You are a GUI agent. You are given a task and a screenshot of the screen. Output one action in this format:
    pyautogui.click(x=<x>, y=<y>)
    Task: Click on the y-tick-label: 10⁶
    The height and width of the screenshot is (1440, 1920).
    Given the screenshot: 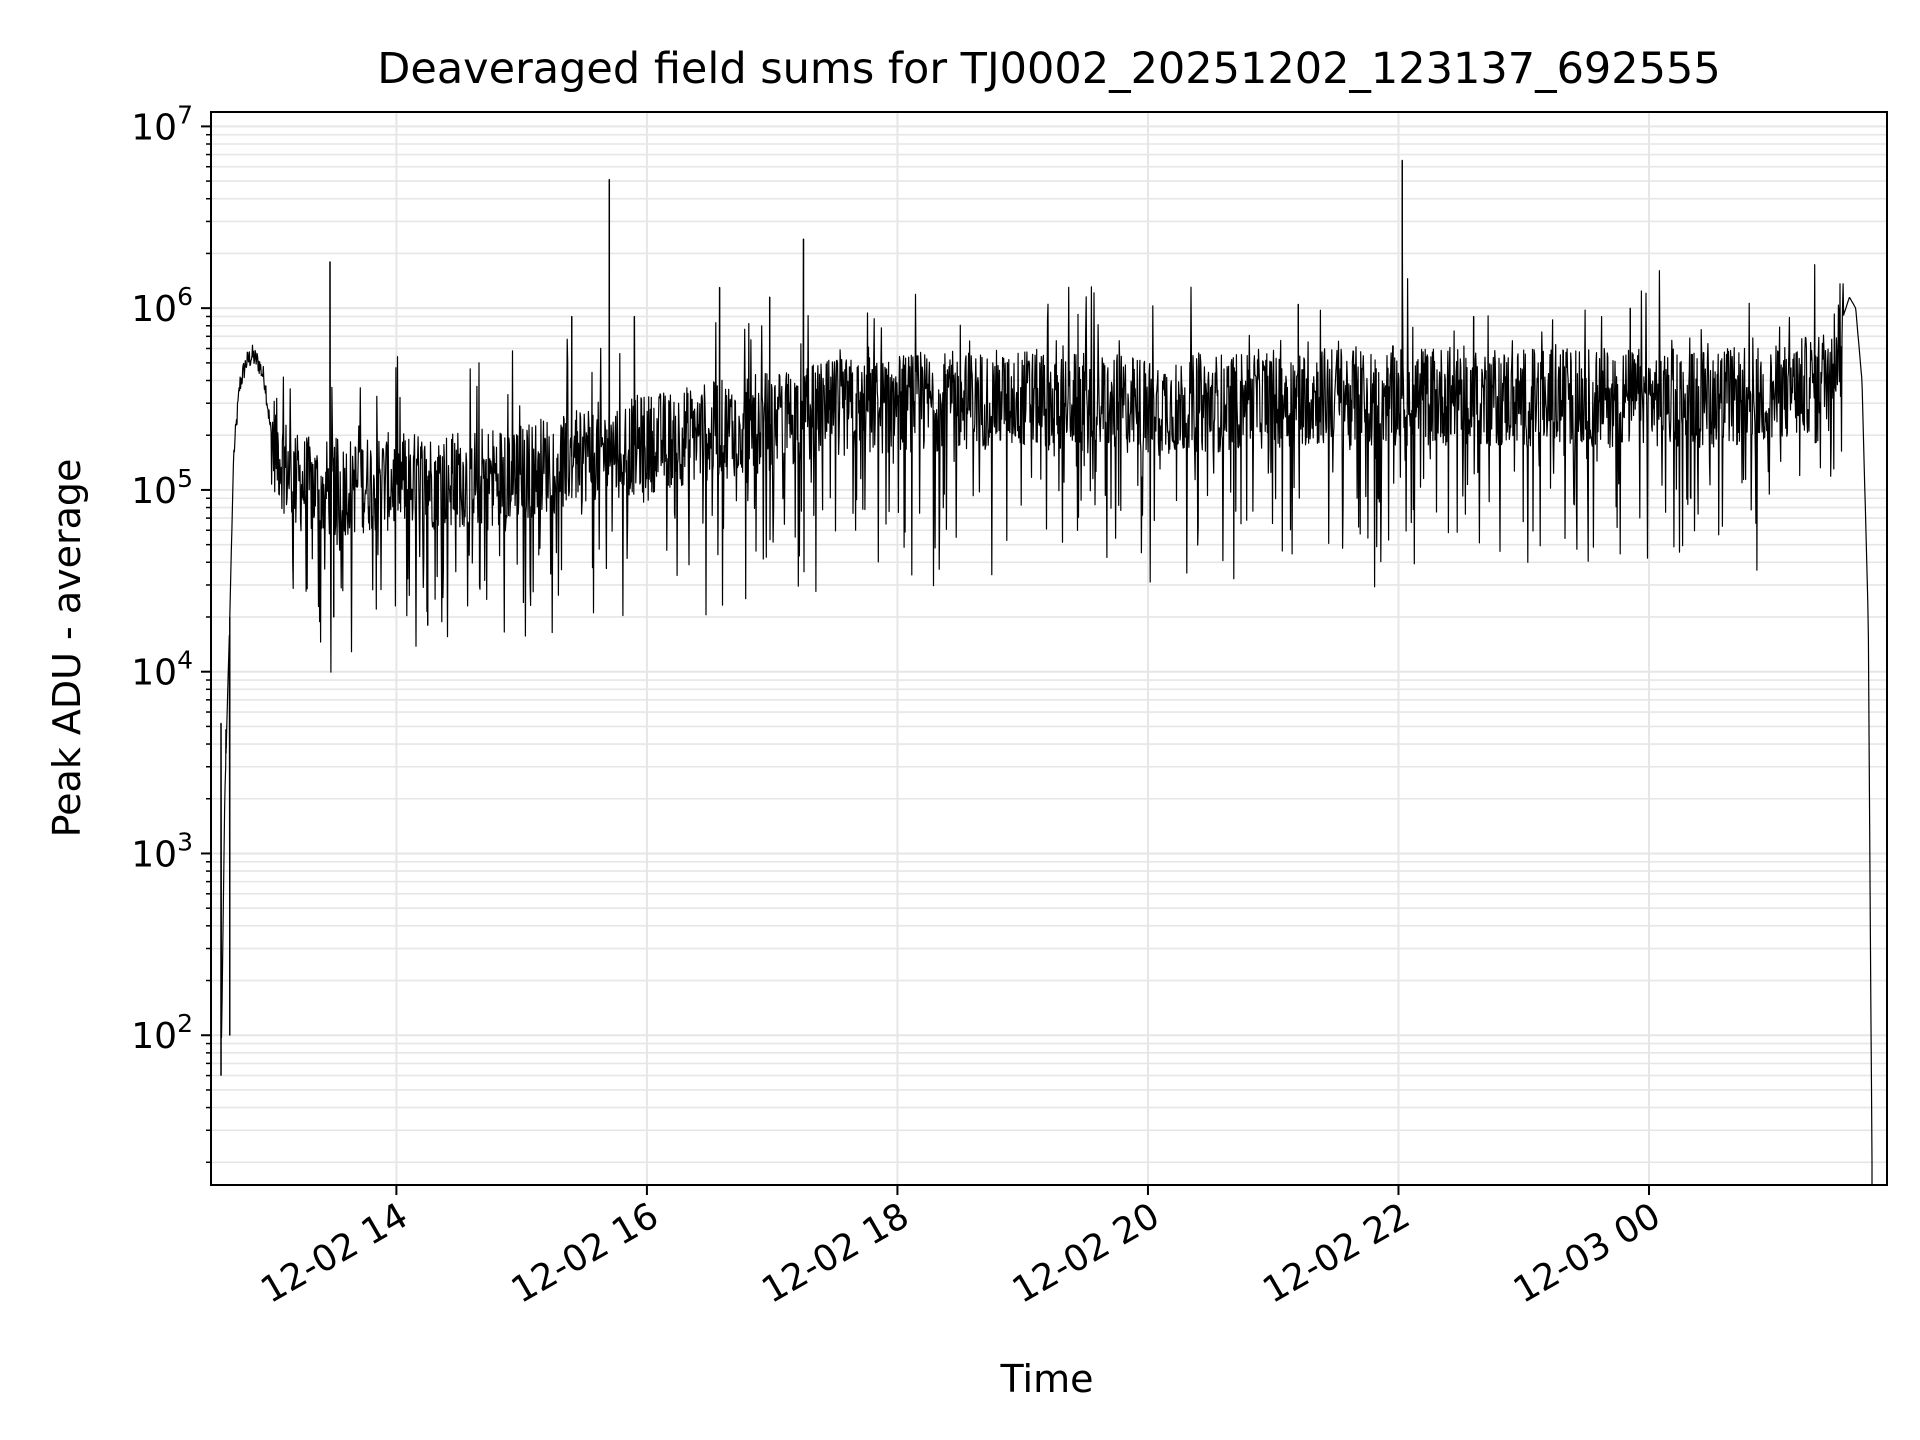 What is the action you would take?
    pyautogui.click(x=162, y=306)
    